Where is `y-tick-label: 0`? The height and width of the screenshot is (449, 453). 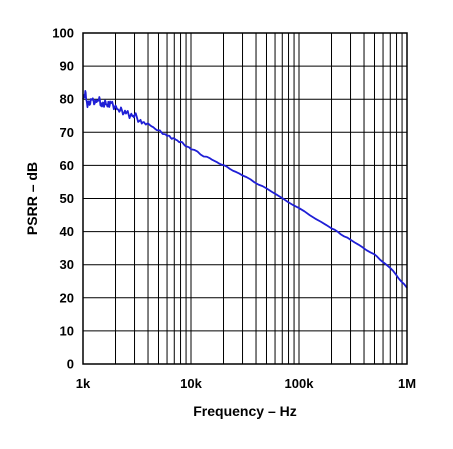
y-tick-label: 0 is located at coordinates (70, 364).